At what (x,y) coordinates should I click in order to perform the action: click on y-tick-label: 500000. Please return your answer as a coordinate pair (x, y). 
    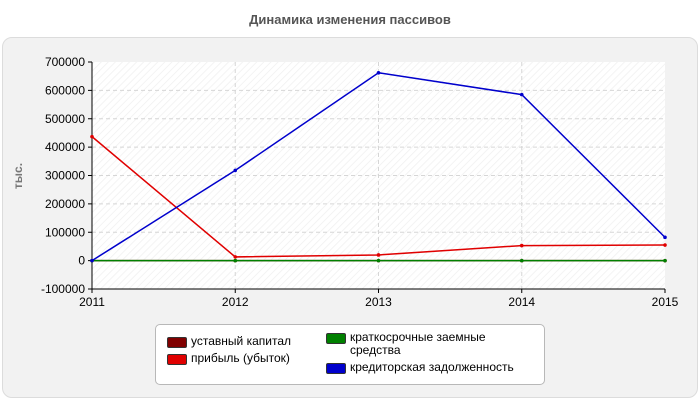
    Looking at the image, I should click on (65, 119).